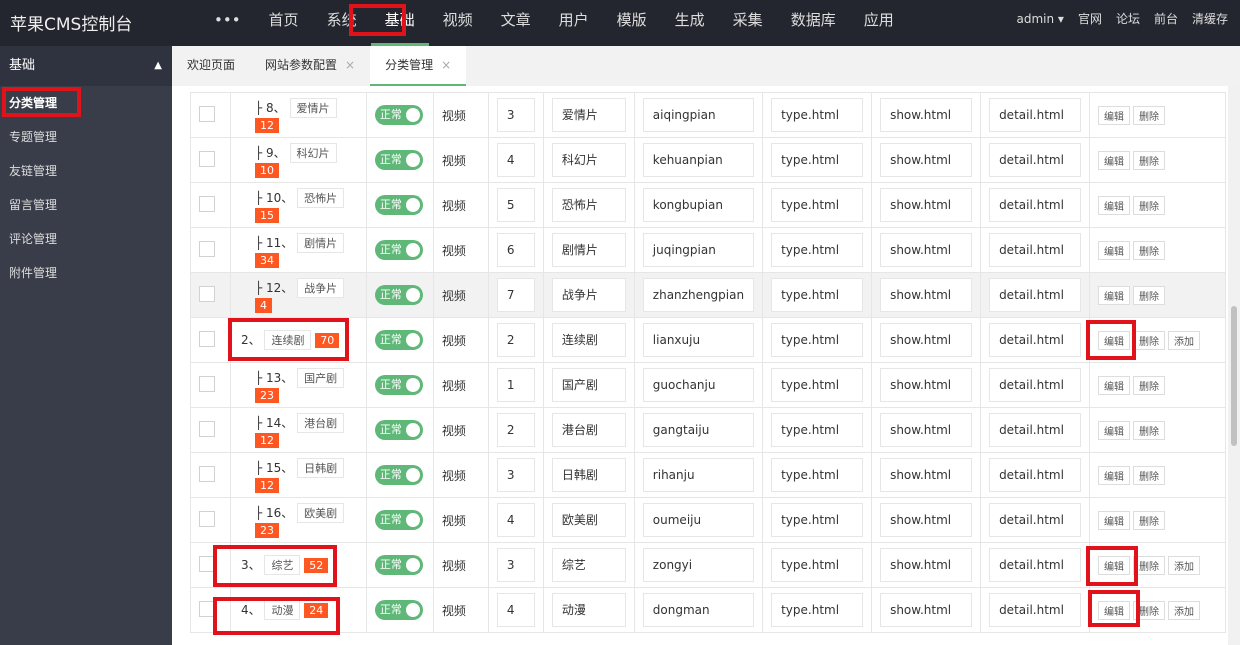 The height and width of the screenshot is (645, 1240). Describe the element at coordinates (813, 20) in the screenshot. I see `nav-item: 数据库` at that location.